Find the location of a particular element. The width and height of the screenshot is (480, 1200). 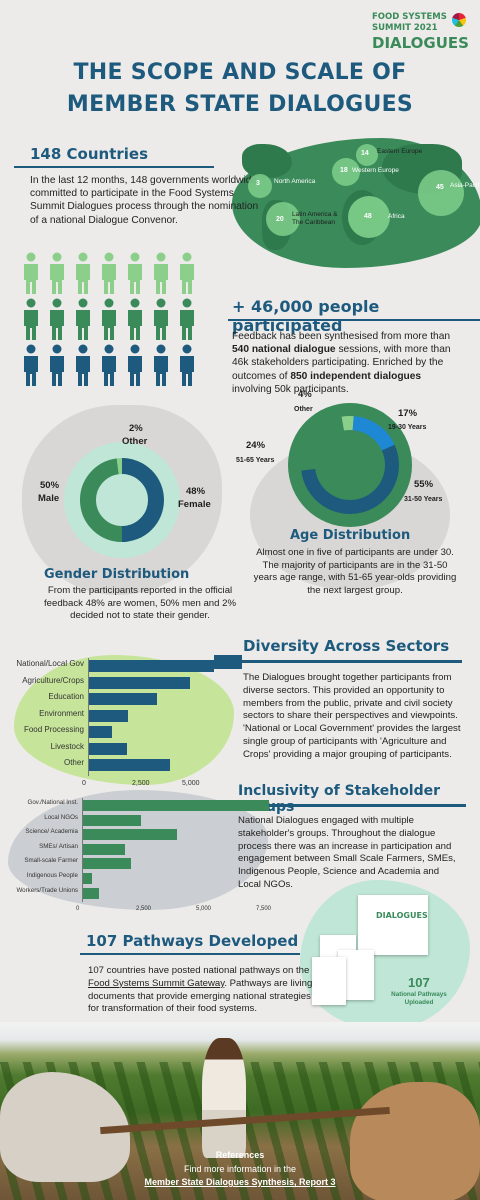

region-count: 14 is located at coordinates (365, 153).